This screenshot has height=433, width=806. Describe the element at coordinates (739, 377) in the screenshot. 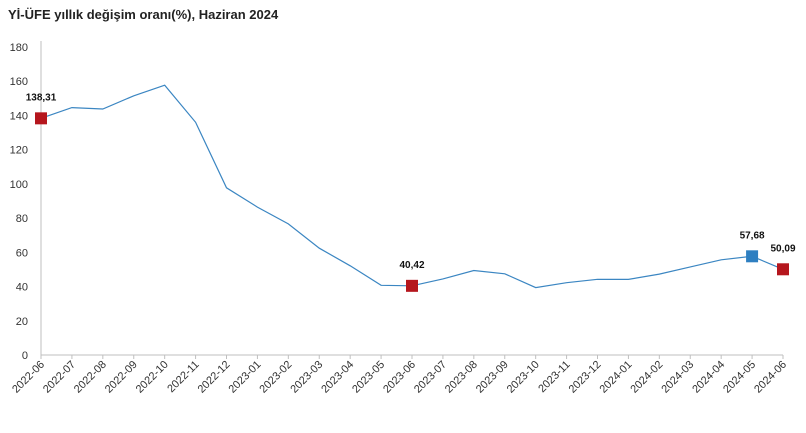

I see `x-tick-label: 2024-05` at that location.